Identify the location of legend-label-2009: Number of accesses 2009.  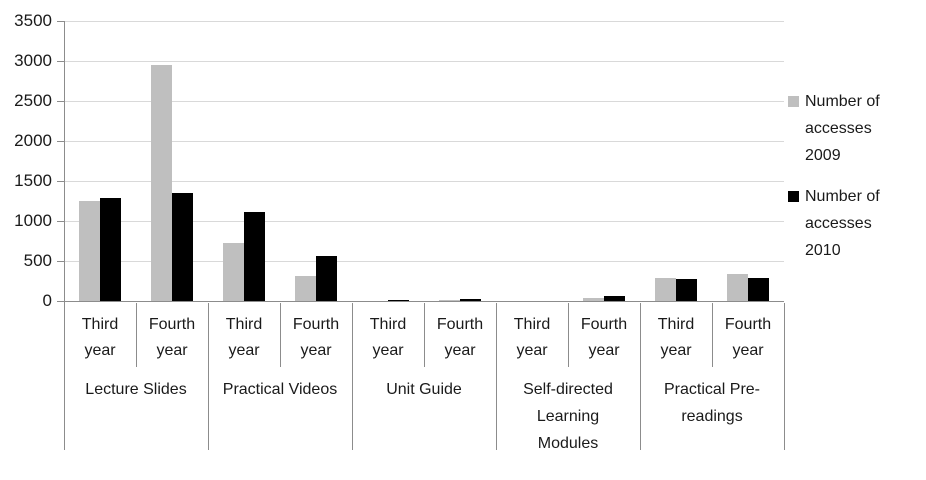
(842, 128).